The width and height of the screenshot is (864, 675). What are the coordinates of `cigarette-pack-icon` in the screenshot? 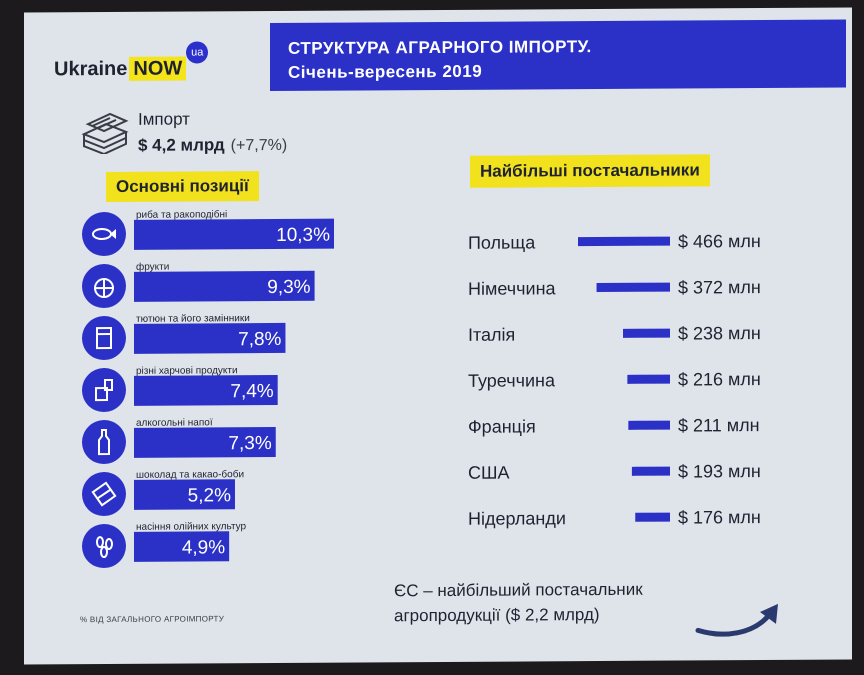 It's located at (104, 338).